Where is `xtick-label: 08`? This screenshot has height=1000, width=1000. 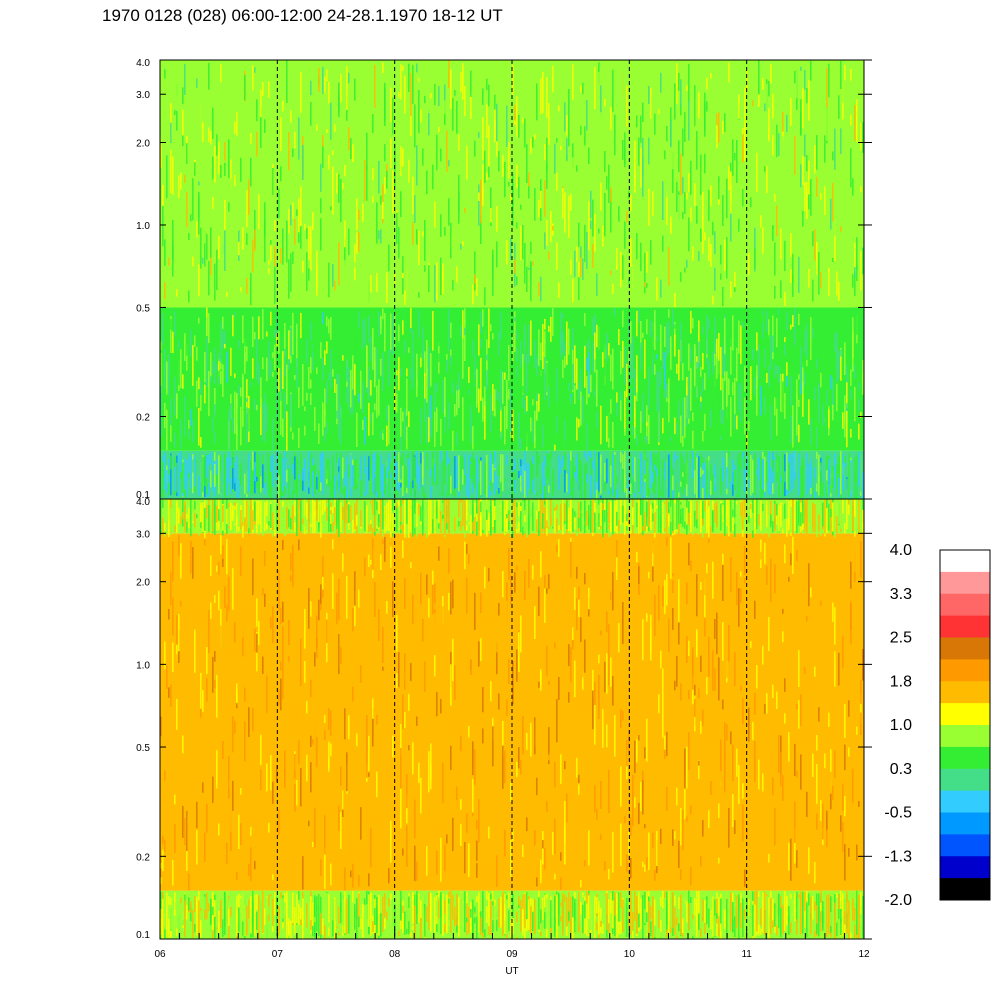
xtick-label: 08 is located at coordinates (395, 954).